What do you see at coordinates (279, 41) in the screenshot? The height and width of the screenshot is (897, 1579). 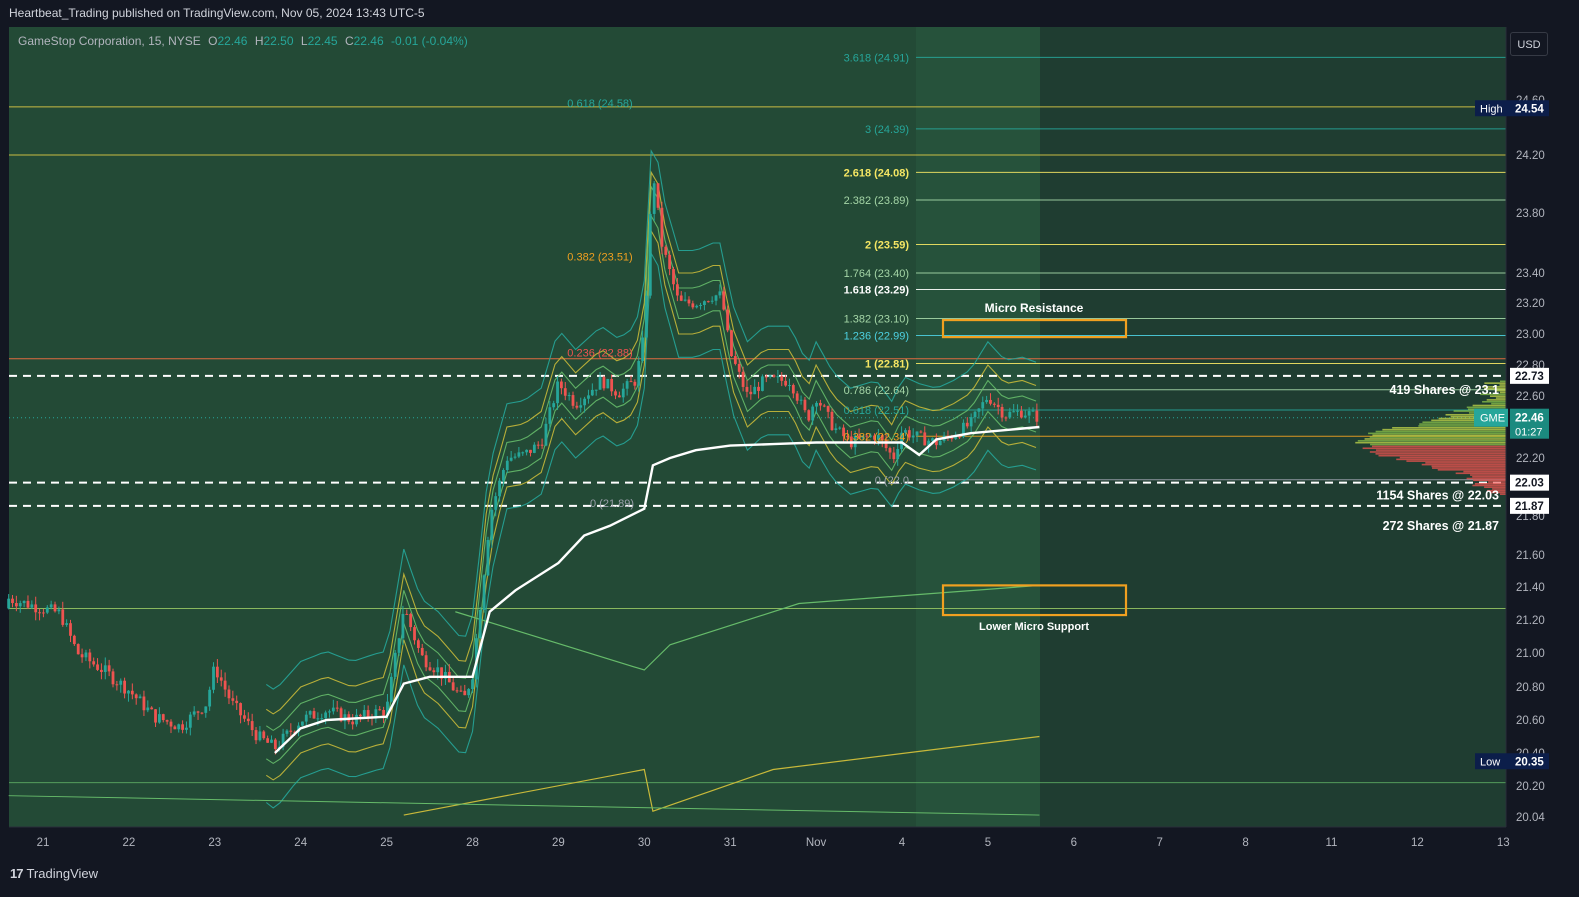 I see `high-value: 22.50` at bounding box center [279, 41].